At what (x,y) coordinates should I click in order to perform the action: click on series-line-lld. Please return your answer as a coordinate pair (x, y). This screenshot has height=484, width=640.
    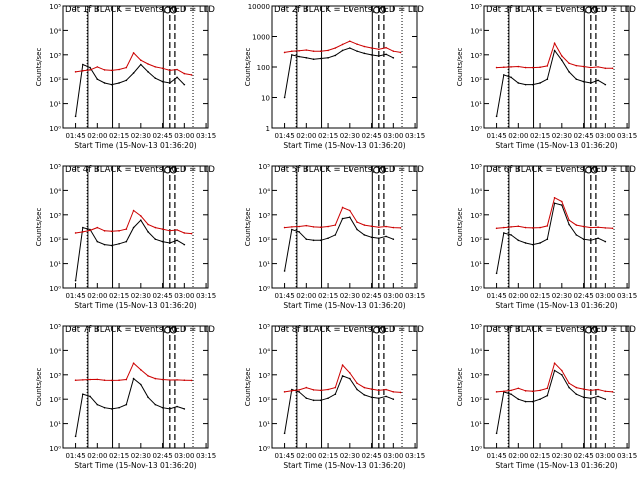
    Looking at the image, I should click on (554, 377).